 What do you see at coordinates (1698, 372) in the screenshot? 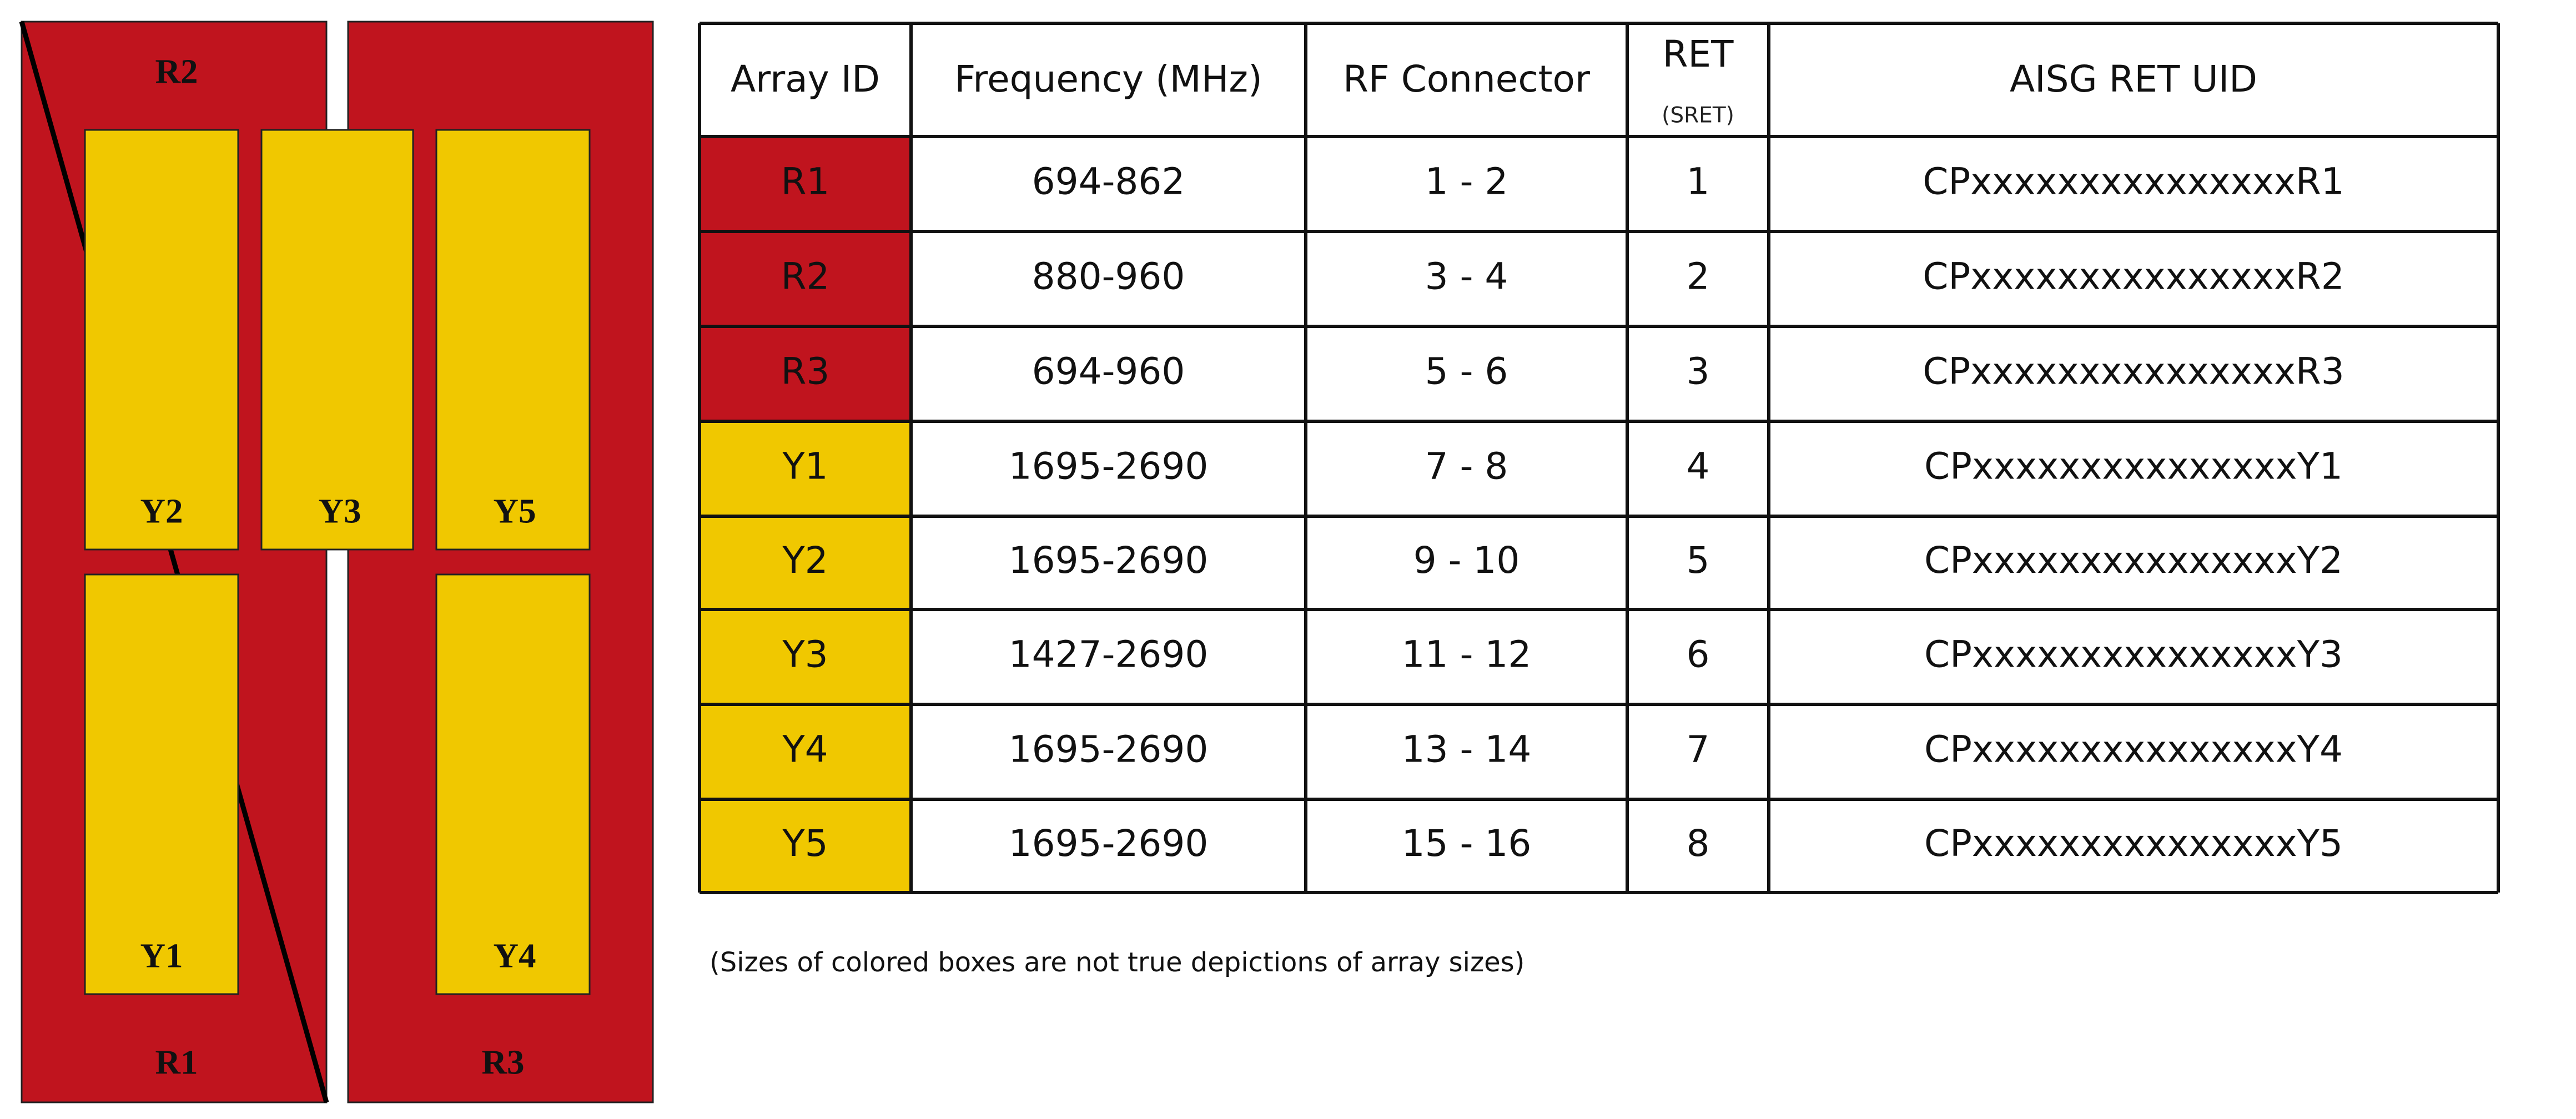
I see `table-cell: 3` at bounding box center [1698, 372].